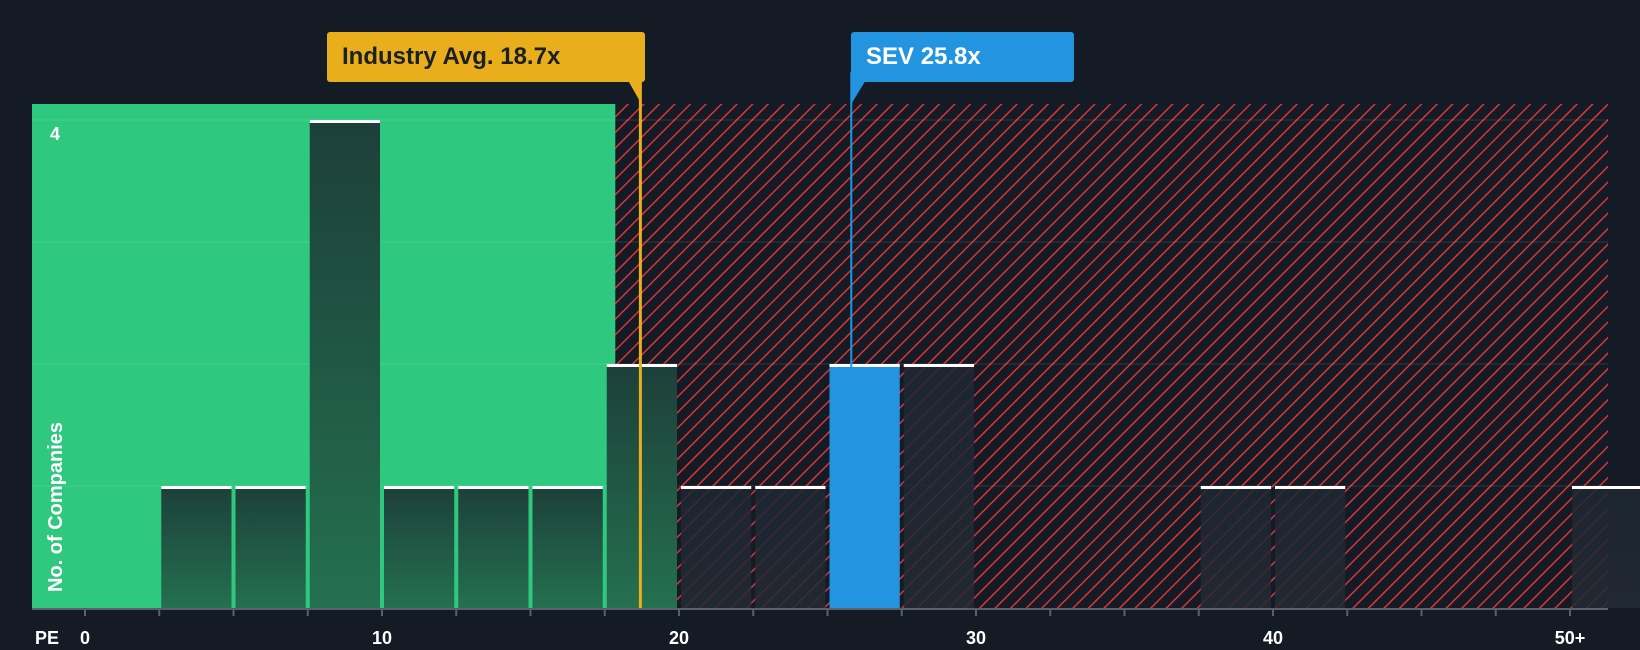 Image resolution: width=1640 pixels, height=650 pixels. I want to click on company-pe-callout: SEV 25.8x, so click(962, 57).